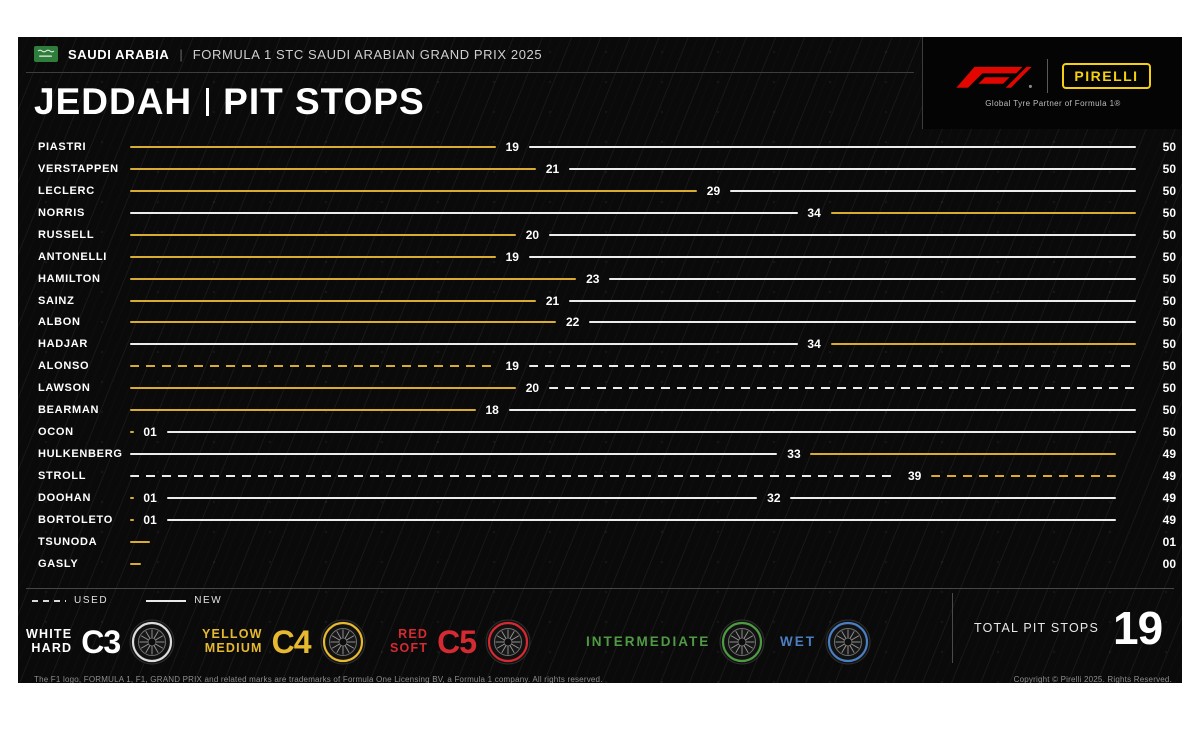 The width and height of the screenshot is (1200, 729). What do you see at coordinates (100, 642) in the screenshot?
I see `compound-c3: WHITE HARD C3` at bounding box center [100, 642].